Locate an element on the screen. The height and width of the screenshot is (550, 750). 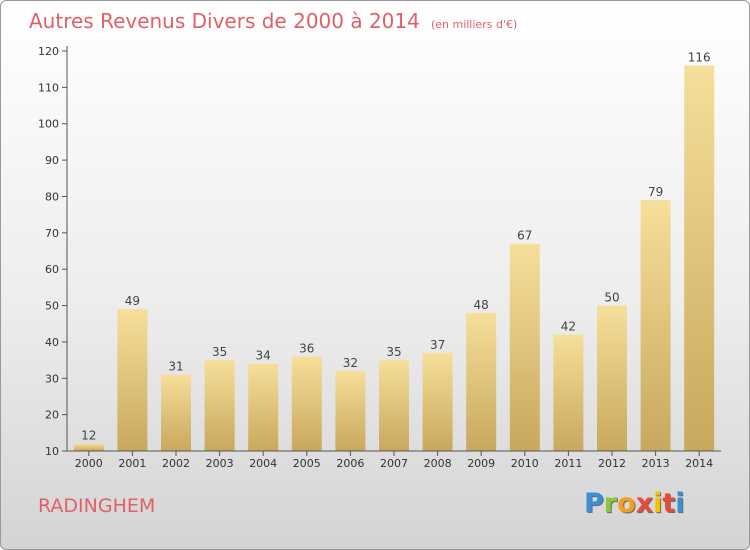
y-tick-label-30: 30 is located at coordinates (52, 378).